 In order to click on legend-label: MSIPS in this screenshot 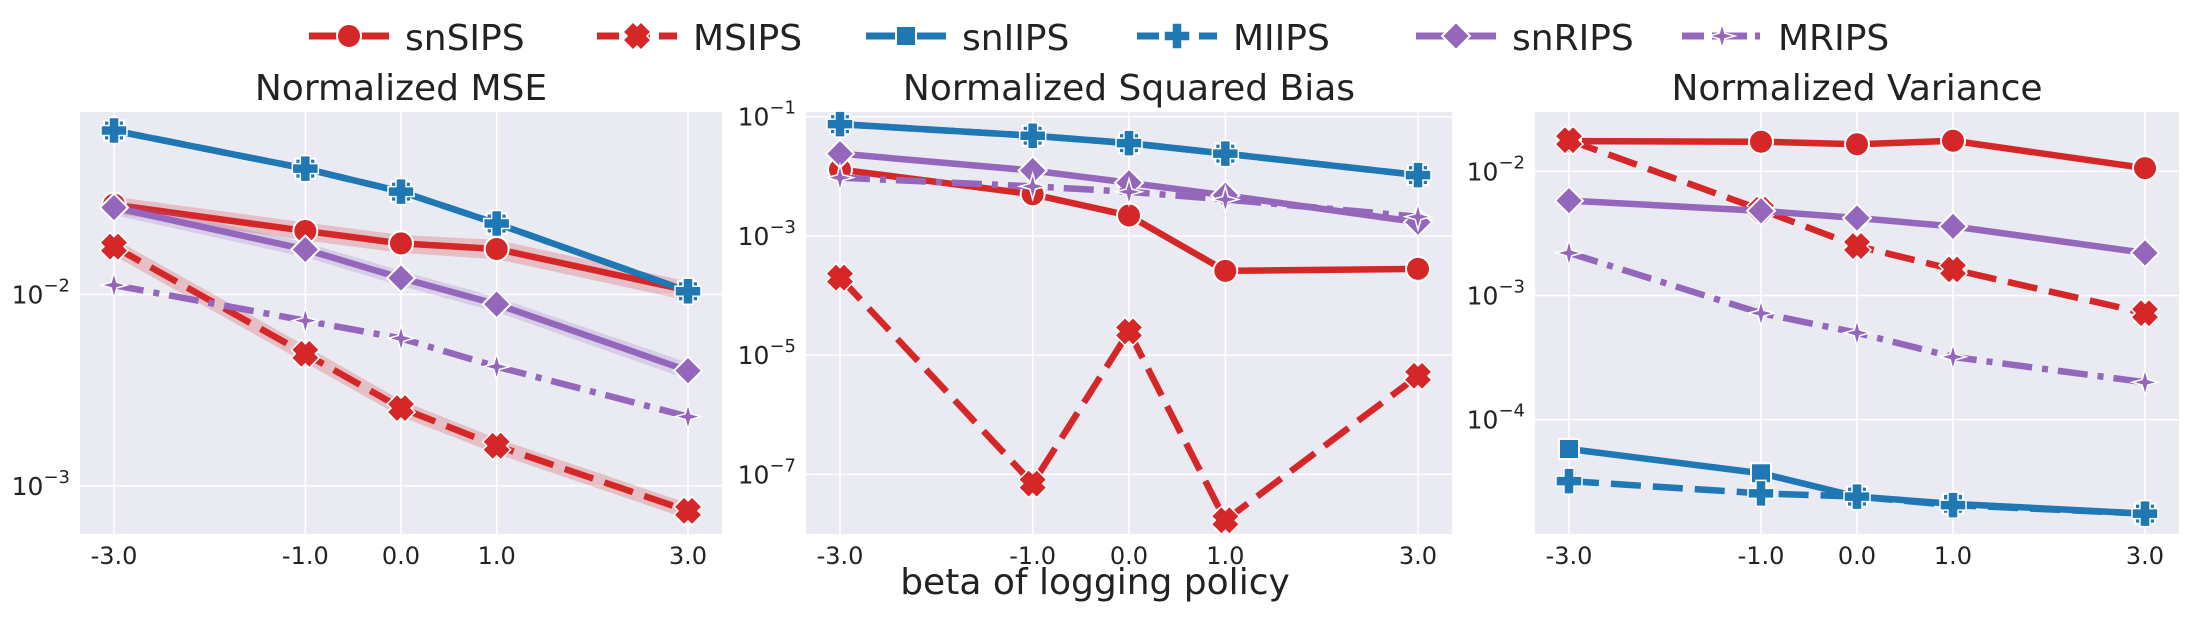, I will do `click(748, 38)`.